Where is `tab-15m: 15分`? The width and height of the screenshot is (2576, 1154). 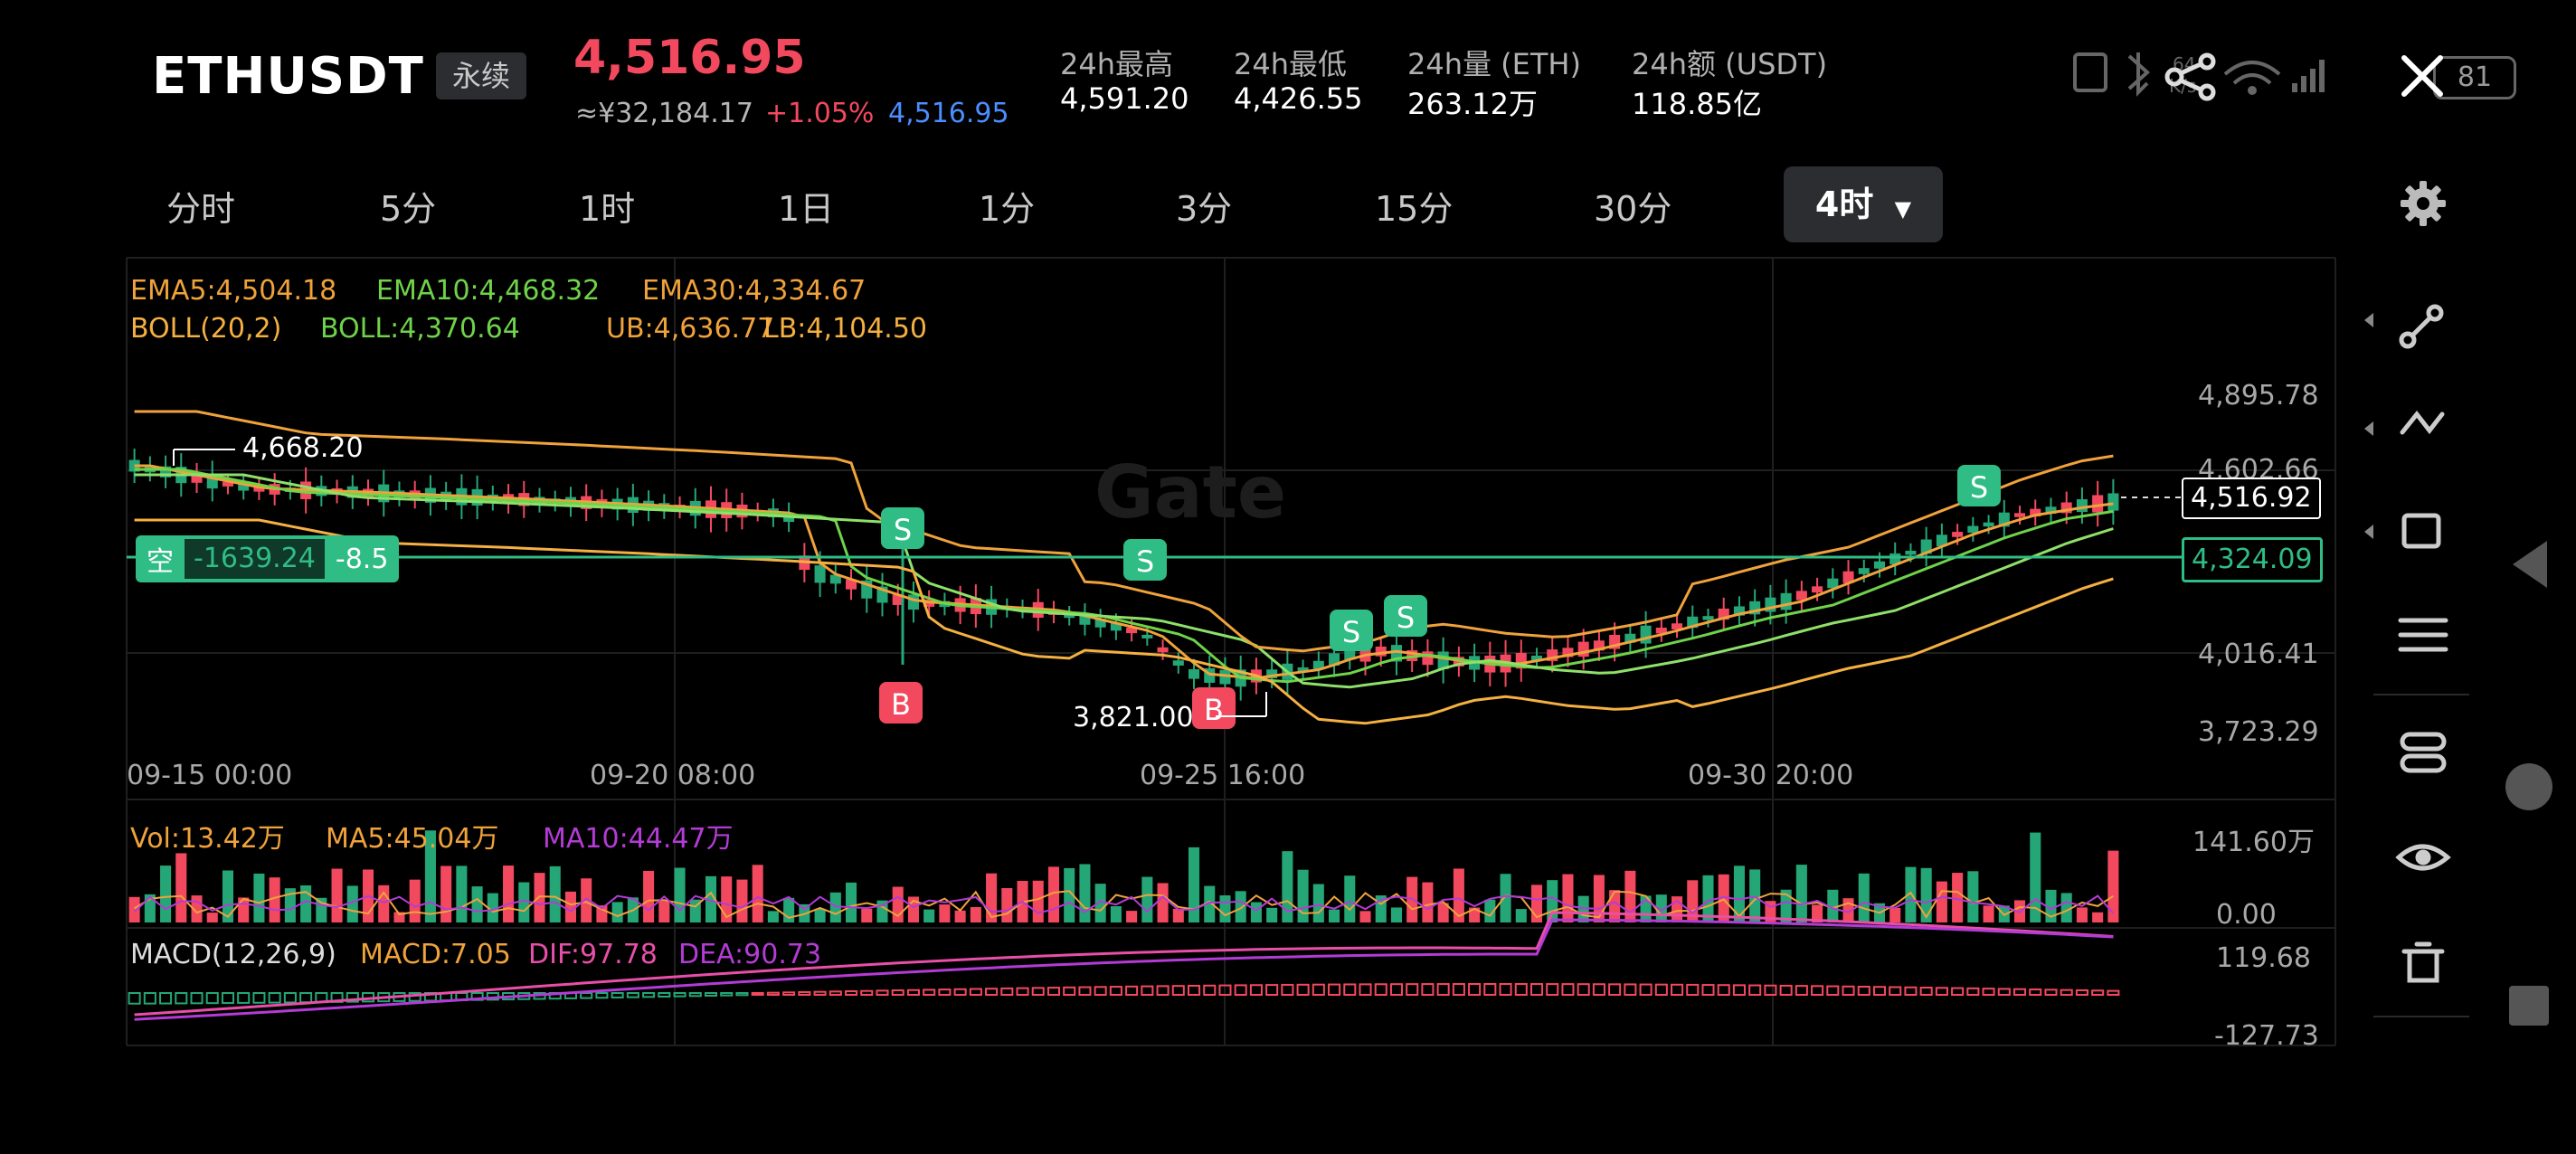
tab-15m: 15分 is located at coordinates (1414, 209).